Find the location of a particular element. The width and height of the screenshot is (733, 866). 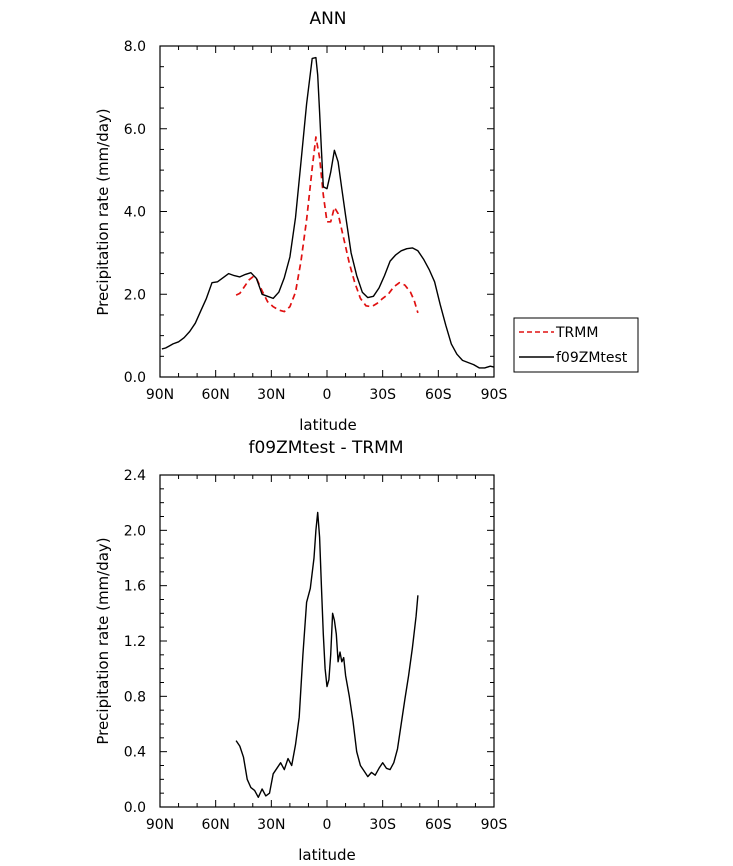

y-tick-label: 4.0 is located at coordinates (135, 213).